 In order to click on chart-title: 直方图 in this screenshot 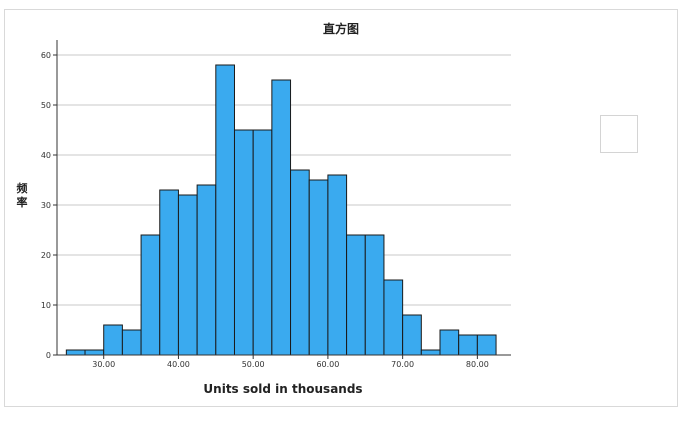, I will do `click(341, 28)`.